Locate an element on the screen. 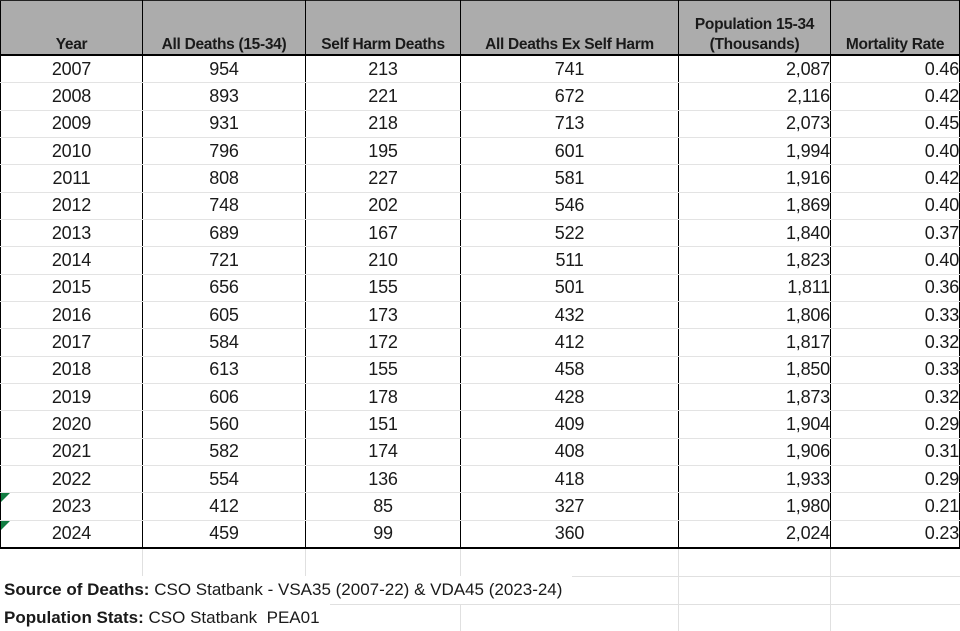 This screenshot has width=960, height=631. cell-self-harm-deaths: 227 is located at coordinates (383, 178).